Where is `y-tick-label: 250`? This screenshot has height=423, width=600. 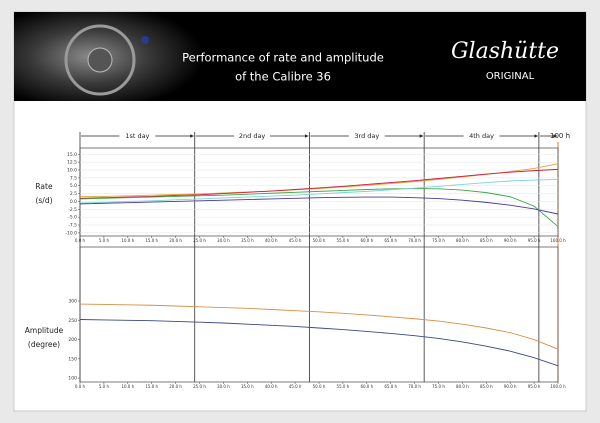
y-tick-label: 250 is located at coordinates (72, 321).